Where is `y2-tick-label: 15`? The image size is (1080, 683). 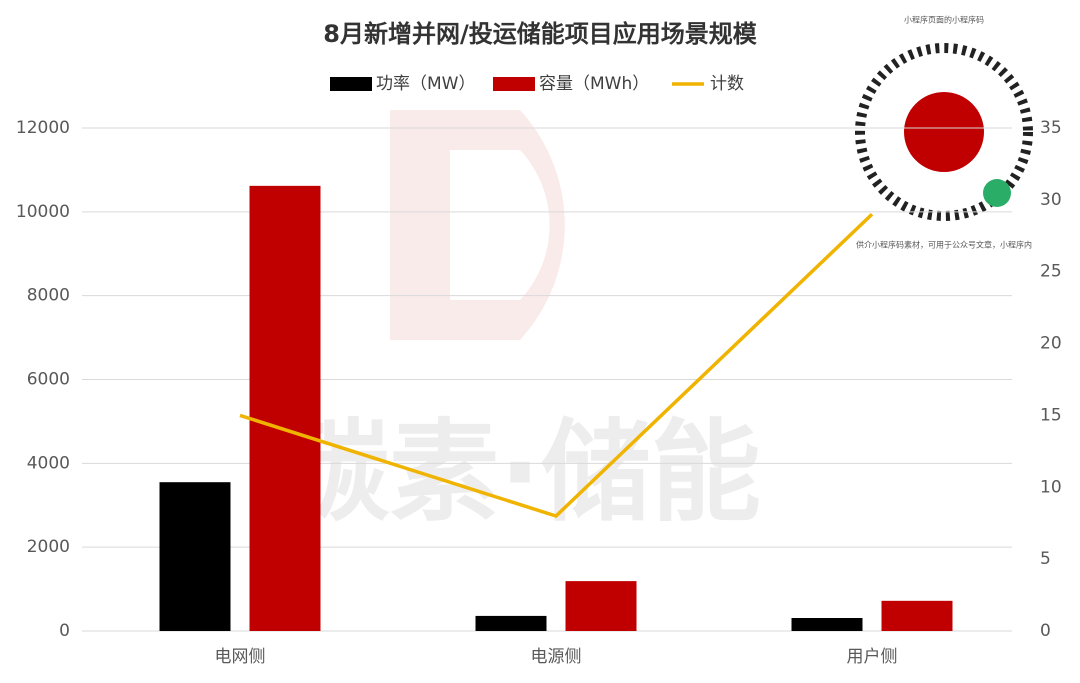
y2-tick-label: 15 is located at coordinates (1051, 415).